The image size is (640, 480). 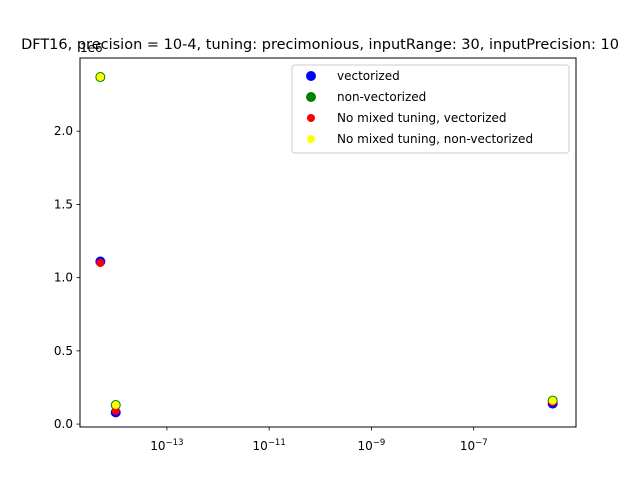 I want to click on y-tick-label: 1.0, so click(x=63, y=278).